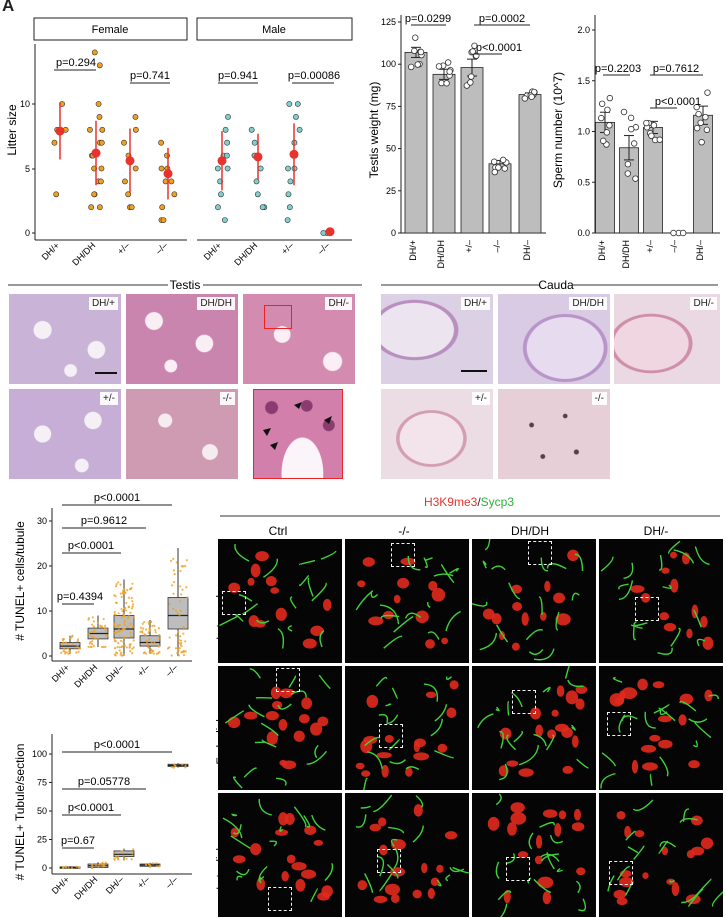 The width and height of the screenshot is (726, 918). Describe the element at coordinates (185, 285) in the screenshot. I see `testis-title: Testis` at that location.